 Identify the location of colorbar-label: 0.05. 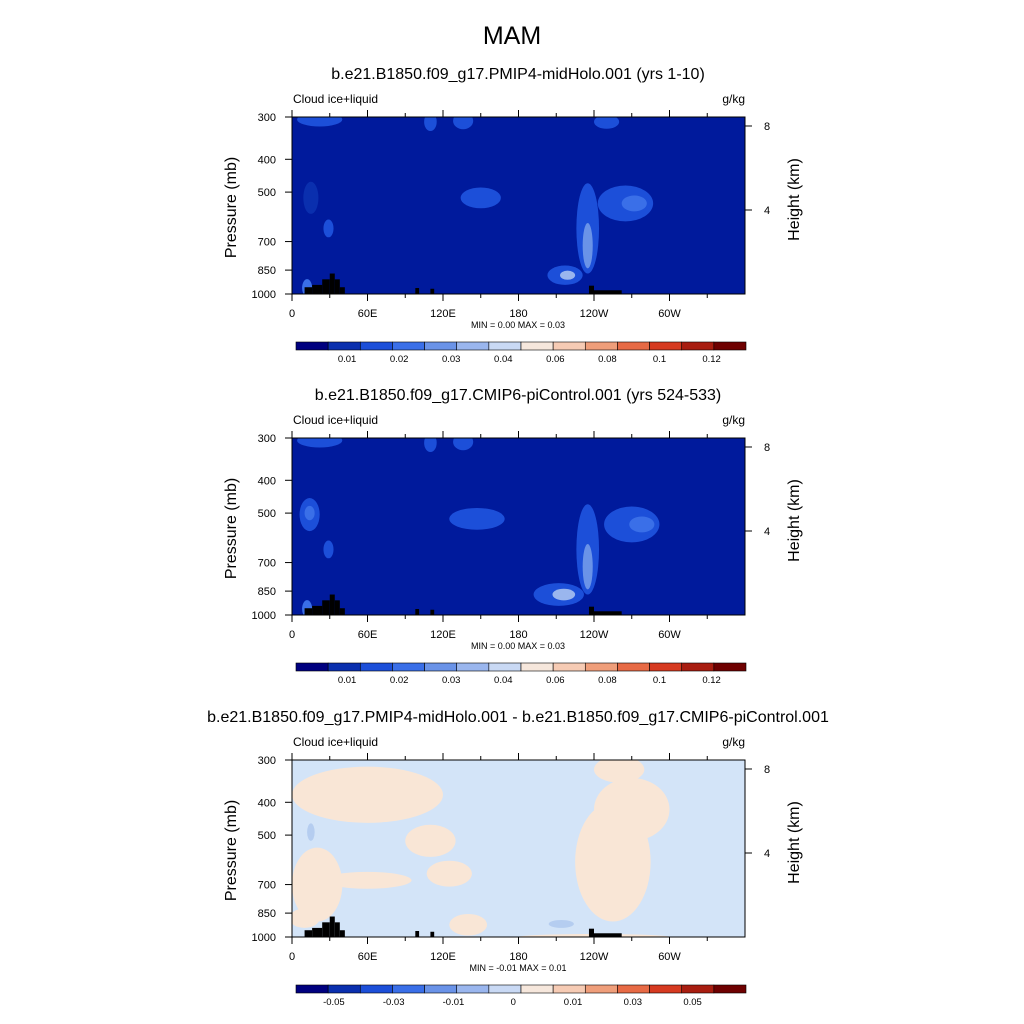
(692, 1002).